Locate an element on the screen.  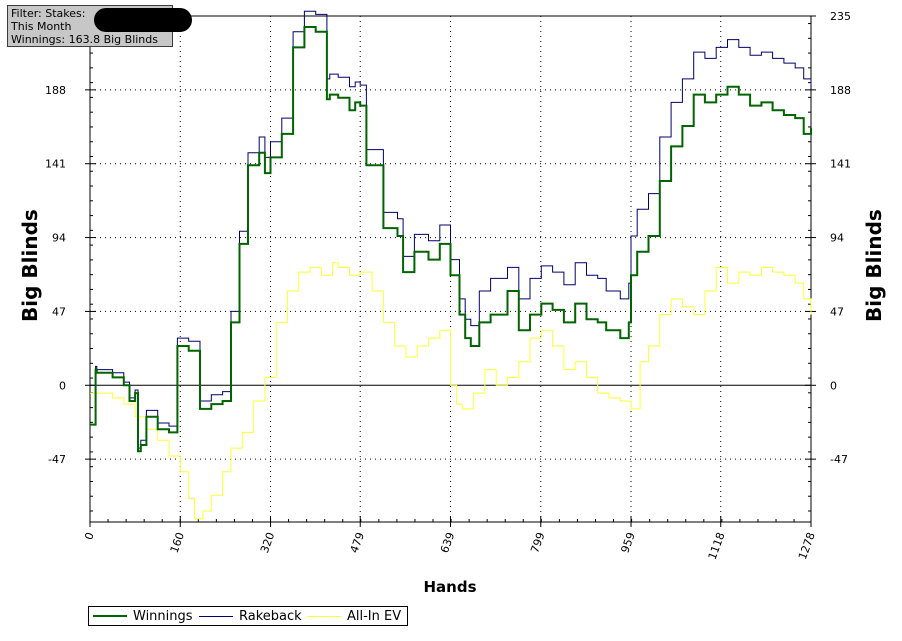
legend-swatch-winnings is located at coordinates (110, 616).